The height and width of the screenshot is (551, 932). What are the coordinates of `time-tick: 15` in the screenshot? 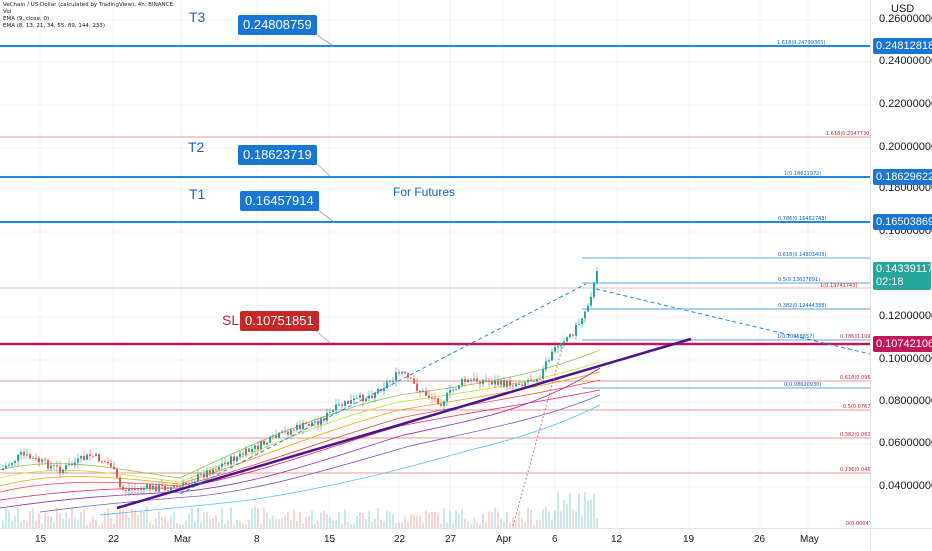 It's located at (41, 539).